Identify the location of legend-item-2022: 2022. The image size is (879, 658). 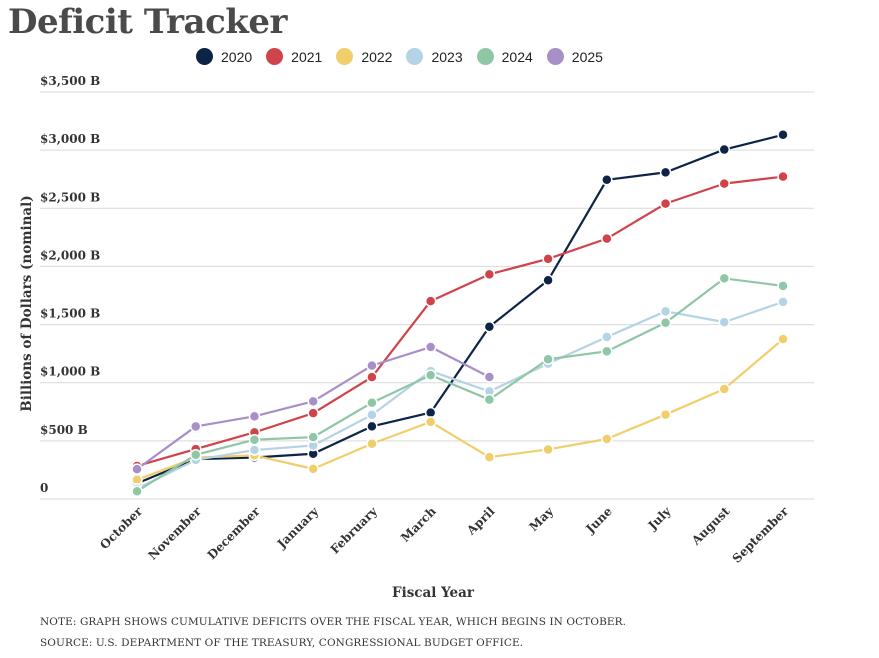
(364, 56).